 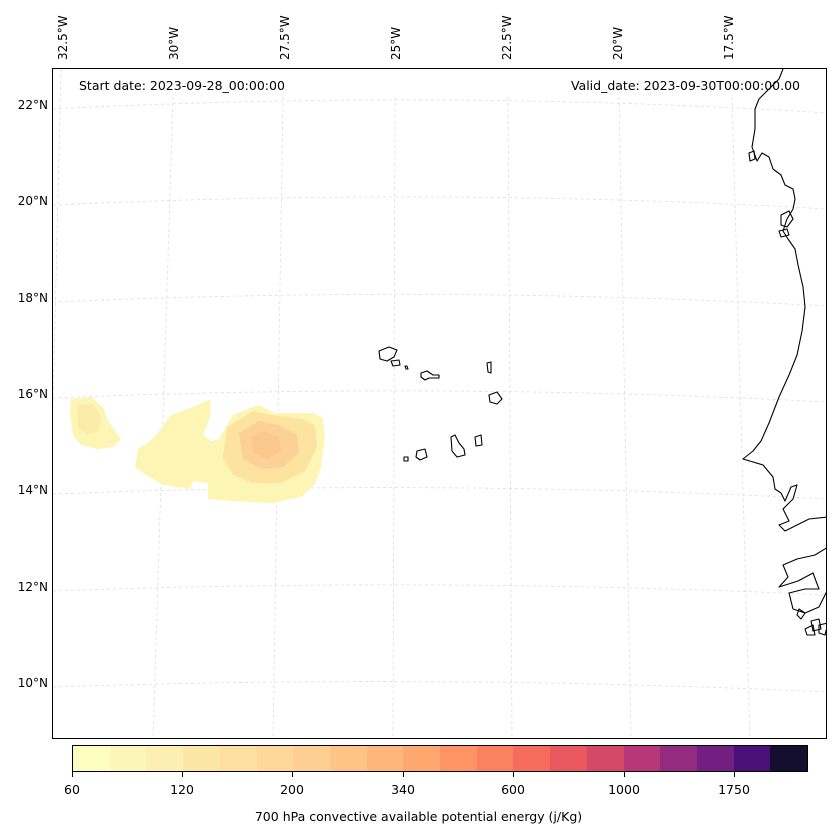 I want to click on lat-label-10n: 10°N, so click(x=32, y=683).